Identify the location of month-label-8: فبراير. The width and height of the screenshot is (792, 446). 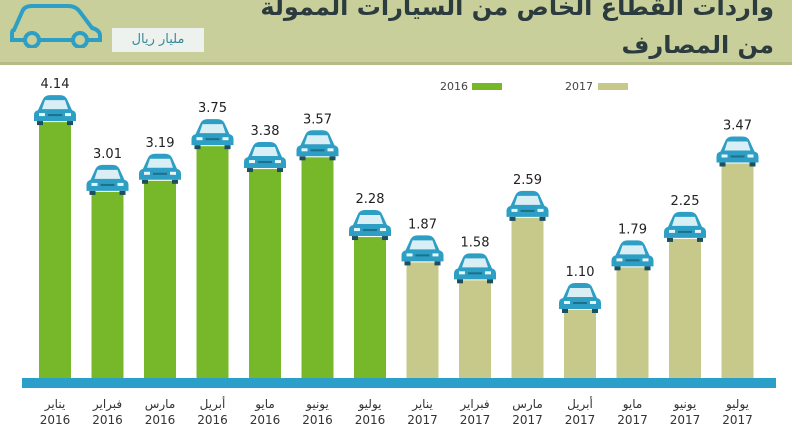
(474, 404).